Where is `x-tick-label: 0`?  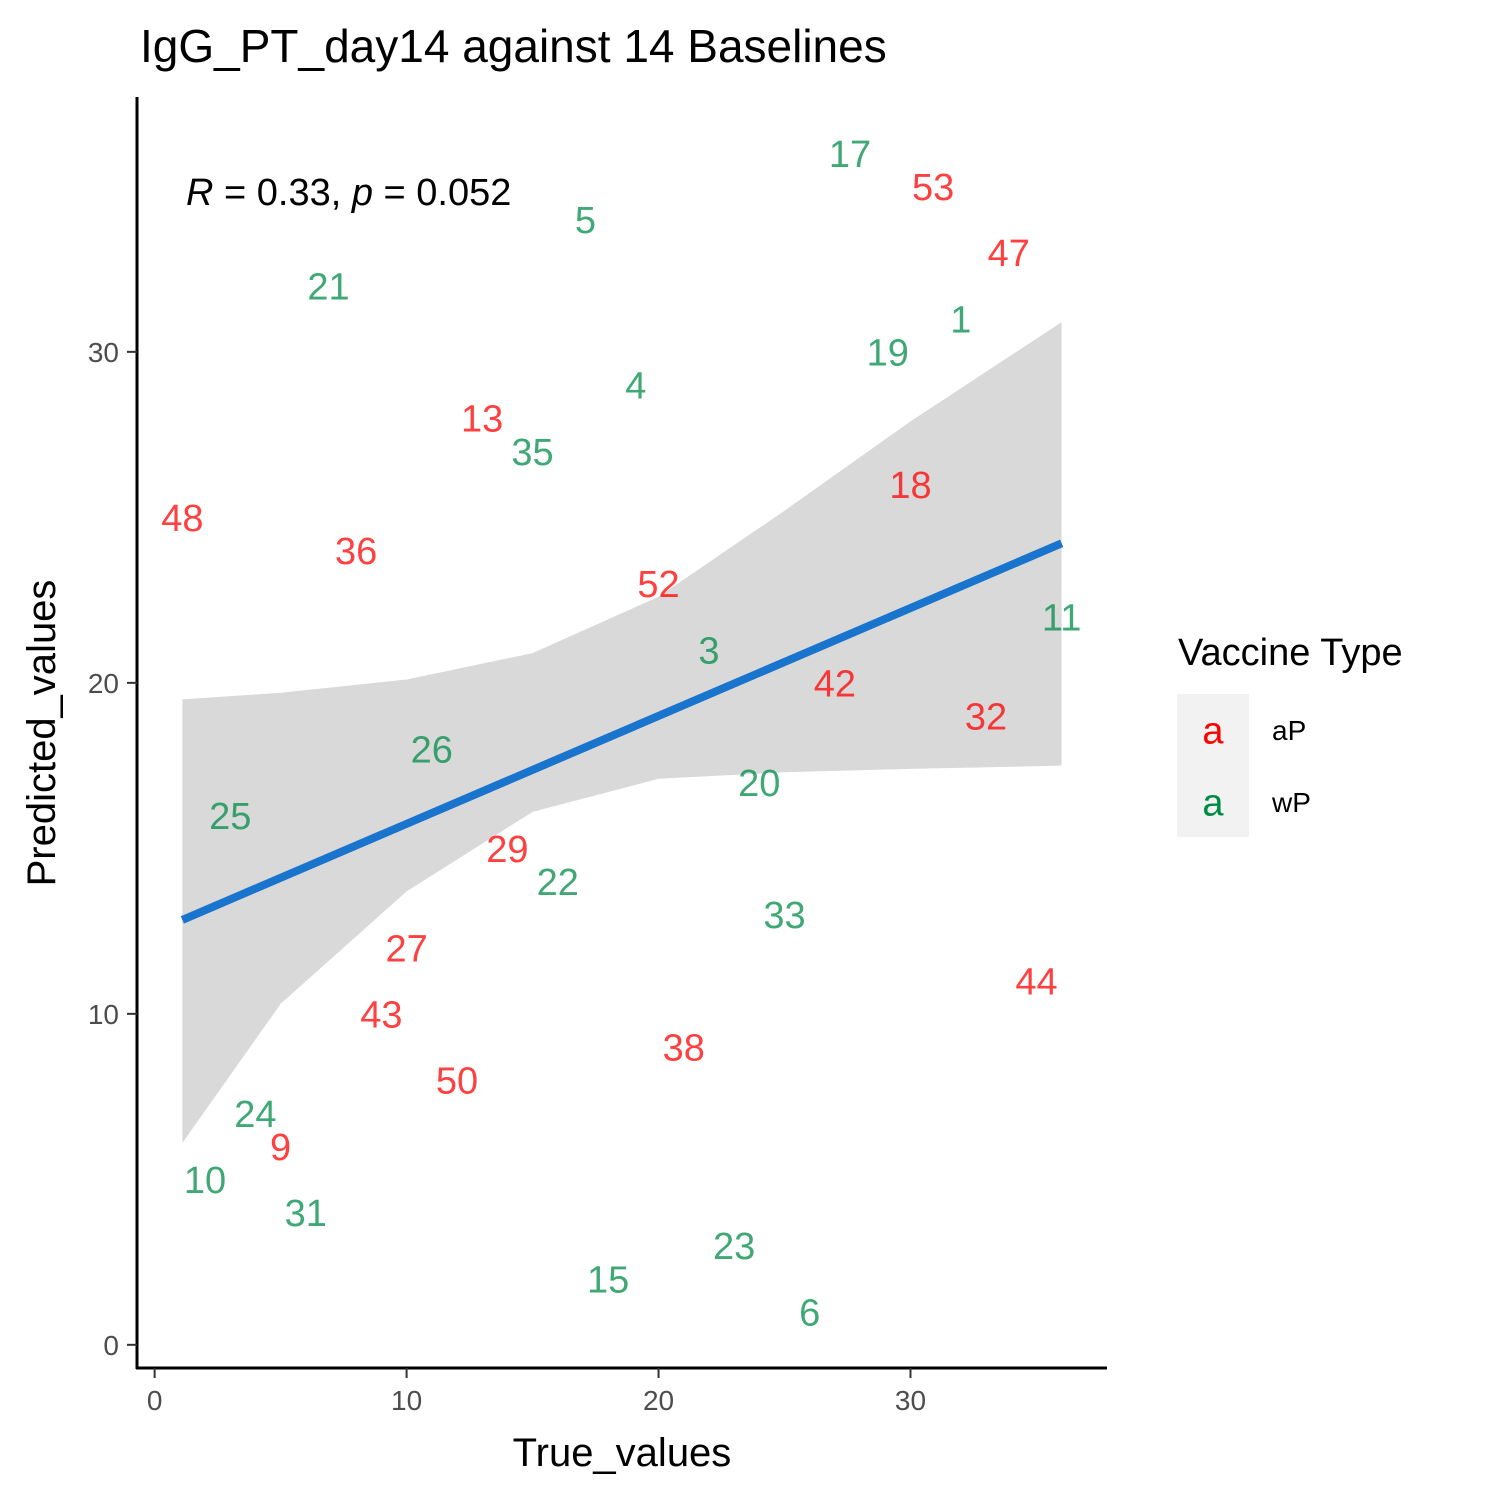 x-tick-label: 0 is located at coordinates (155, 1400).